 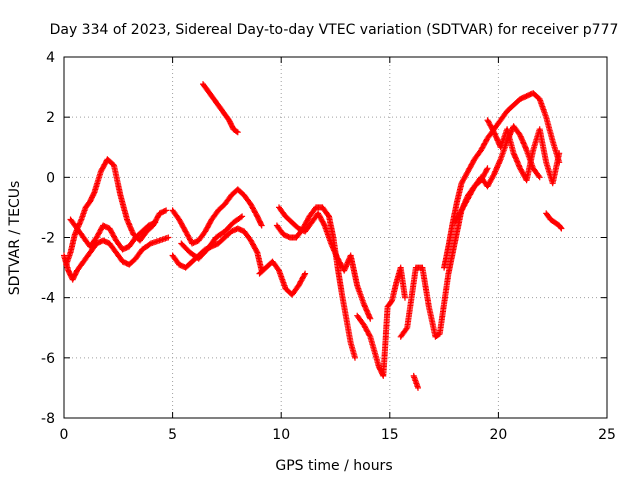 What do you see at coordinates (607, 435) in the screenshot?
I see `x-tick-label: 25` at bounding box center [607, 435].